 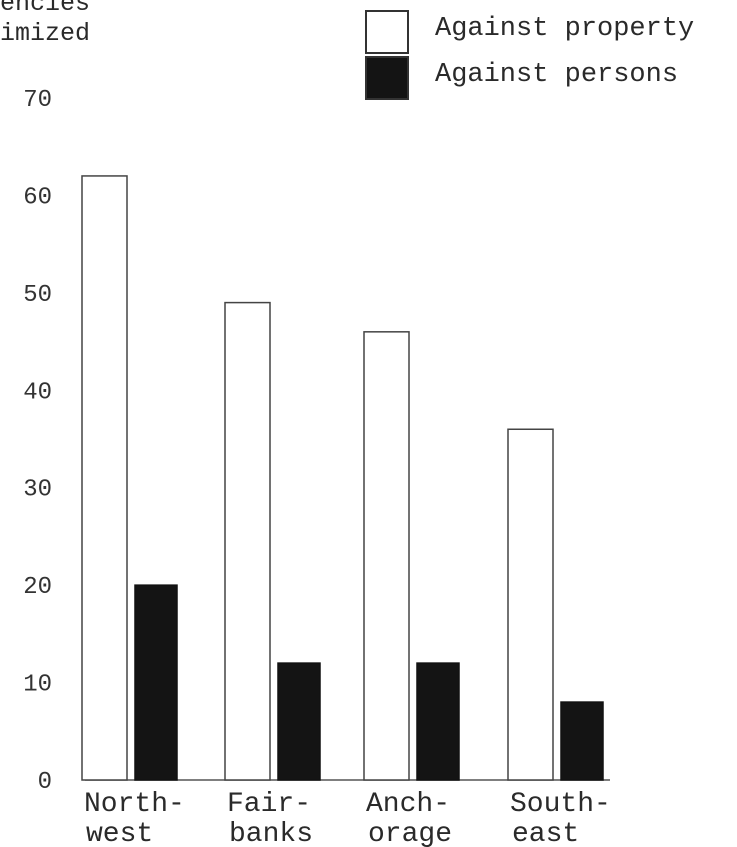 I want to click on x-category-label-line-1: Anch-, so click(x=408, y=804).